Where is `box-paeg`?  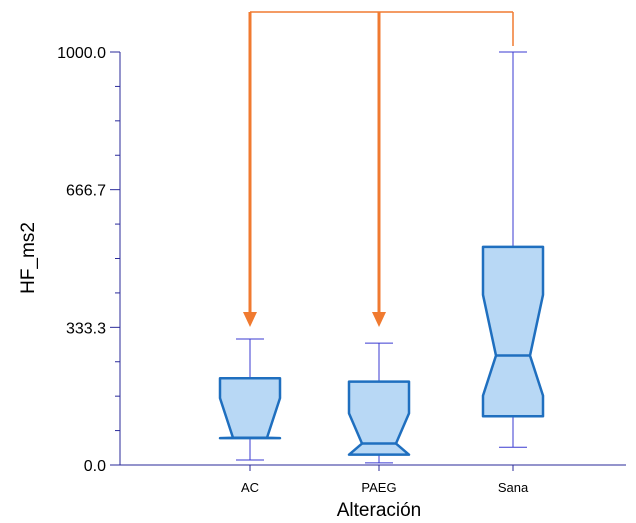
box-paeg is located at coordinates (379, 403).